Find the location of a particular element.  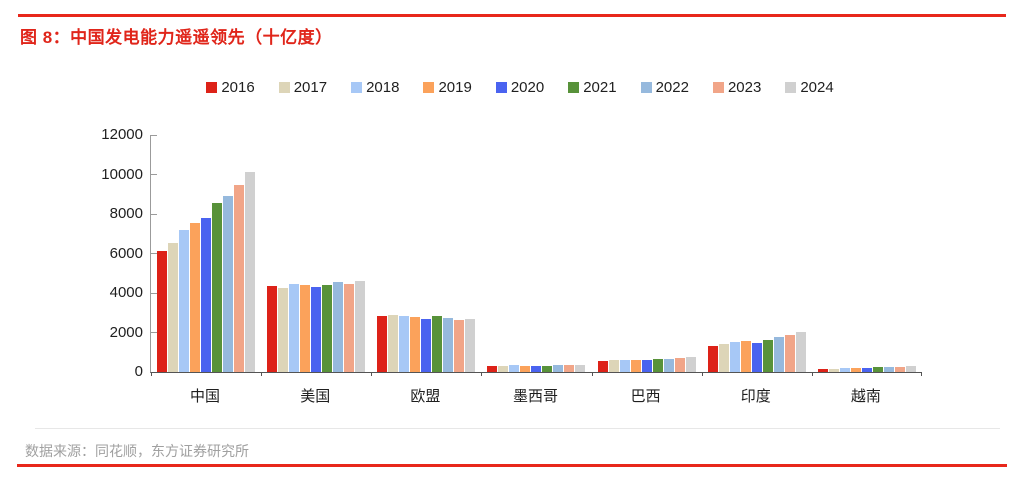

footer-divider is located at coordinates (517, 428).